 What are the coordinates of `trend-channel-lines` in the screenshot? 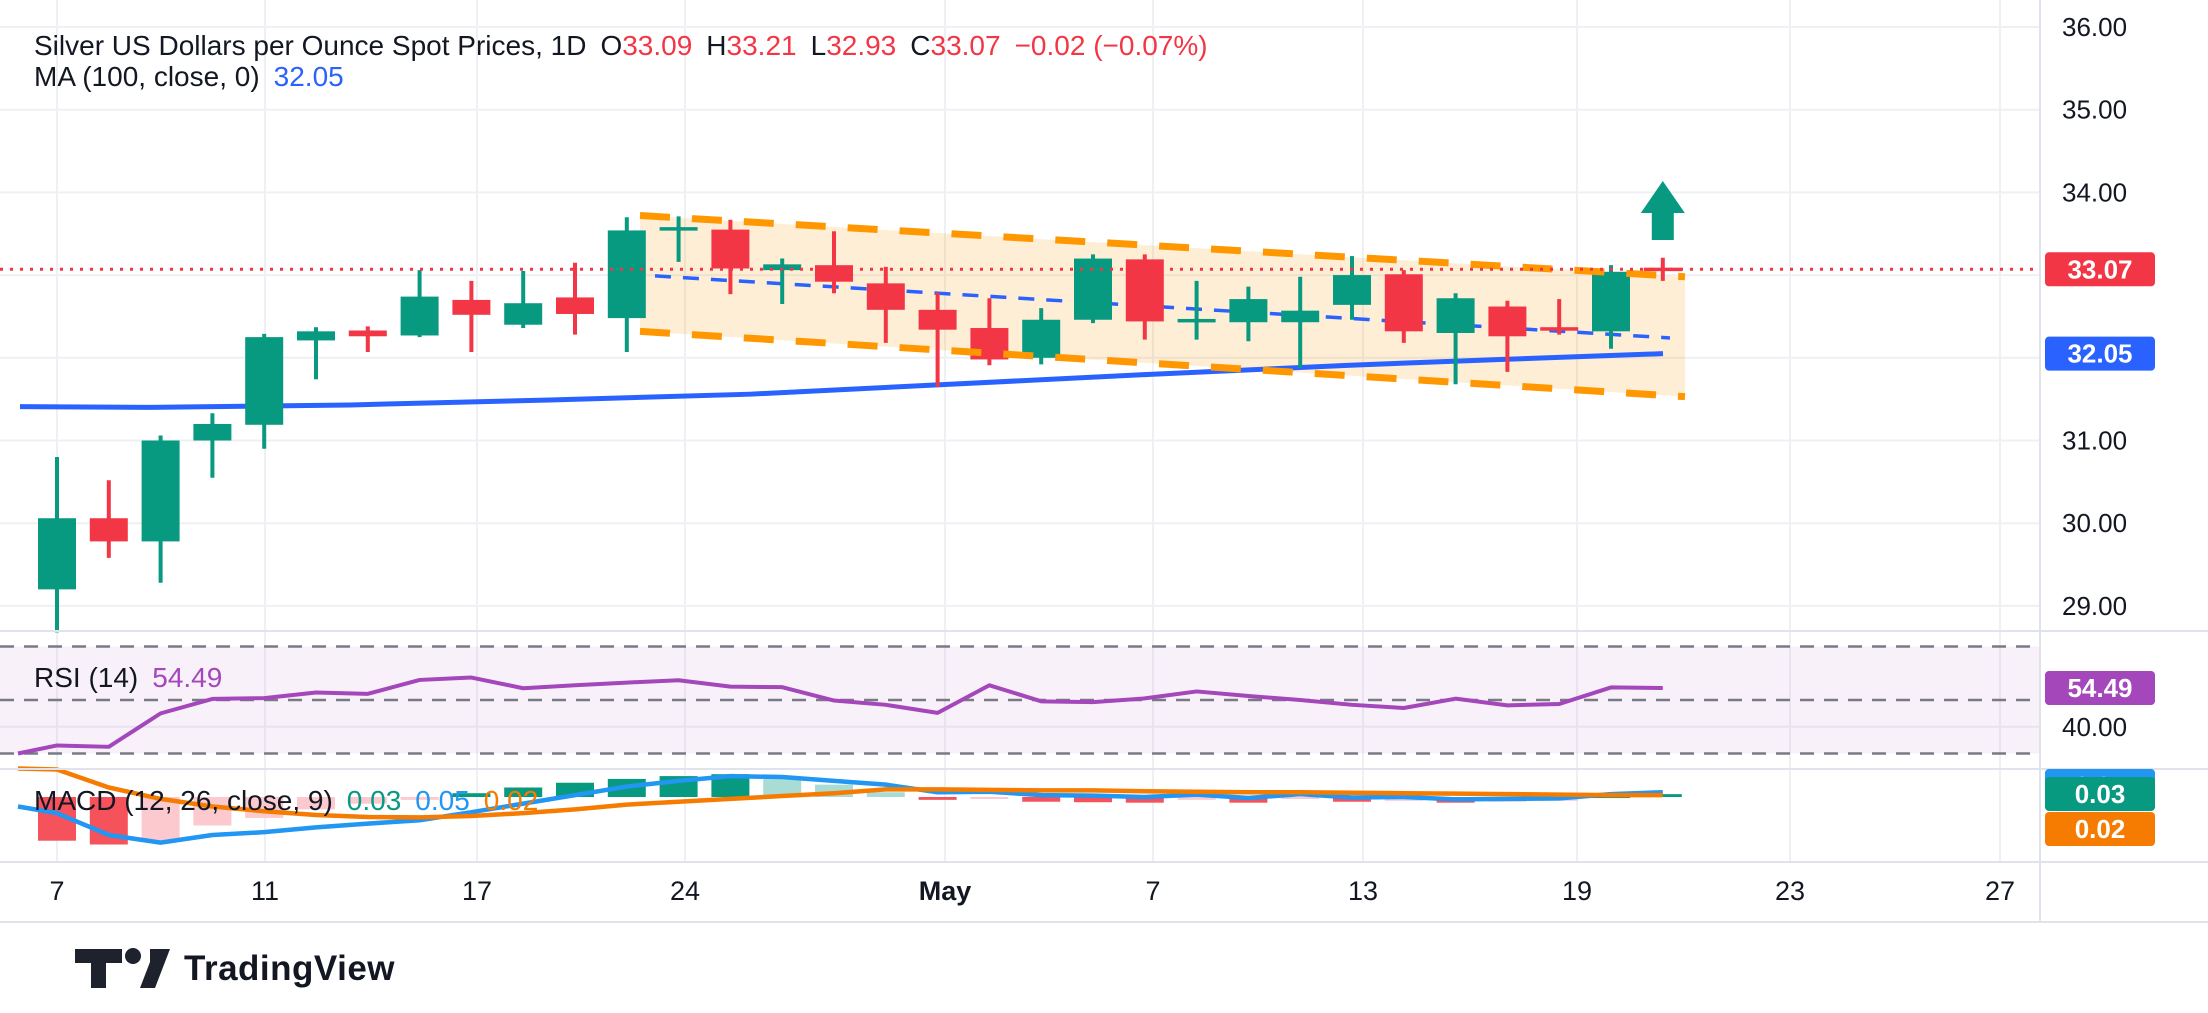 It's located at (1162, 306).